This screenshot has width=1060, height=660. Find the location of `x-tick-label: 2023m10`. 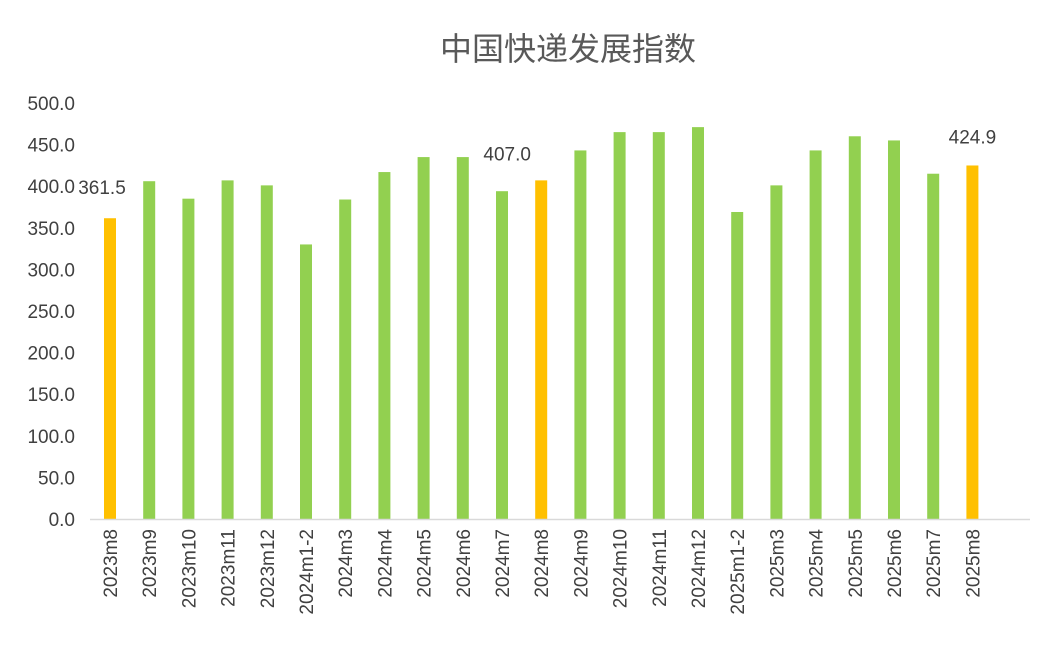

x-tick-label: 2023m10 is located at coordinates (189, 568).